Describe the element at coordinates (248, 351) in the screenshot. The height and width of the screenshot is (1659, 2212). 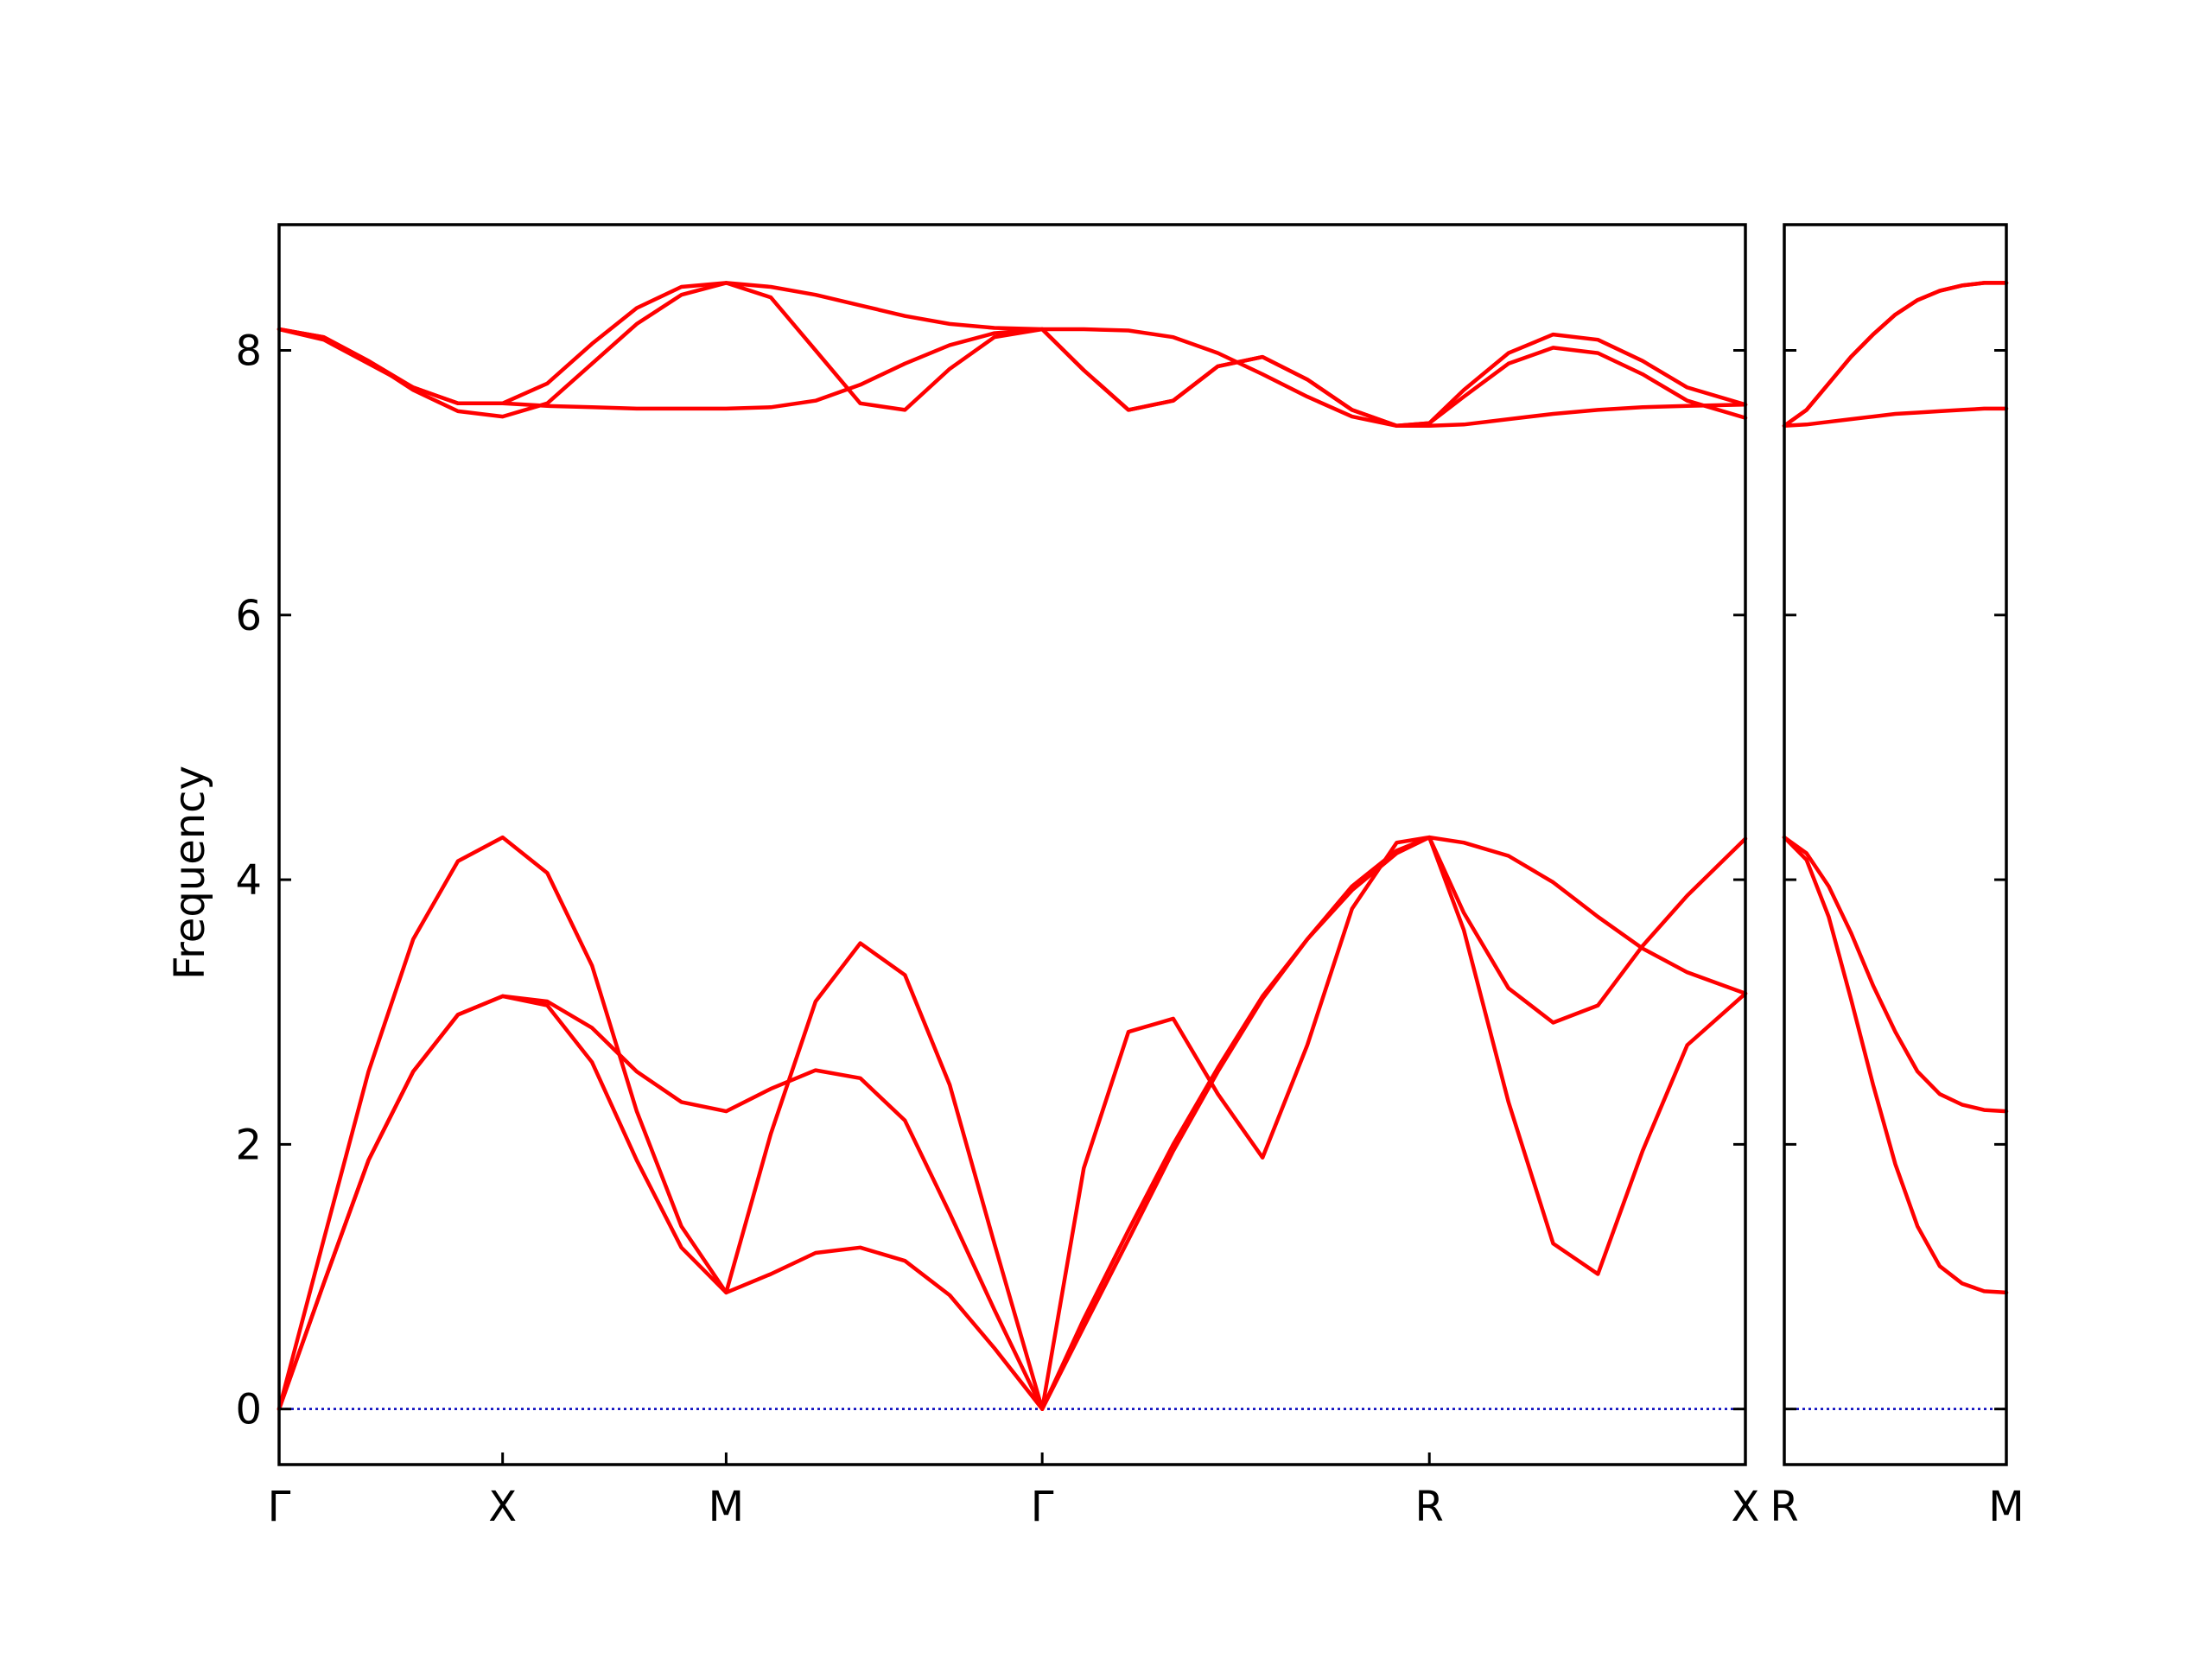
I see `y-tick-label: 8` at that location.